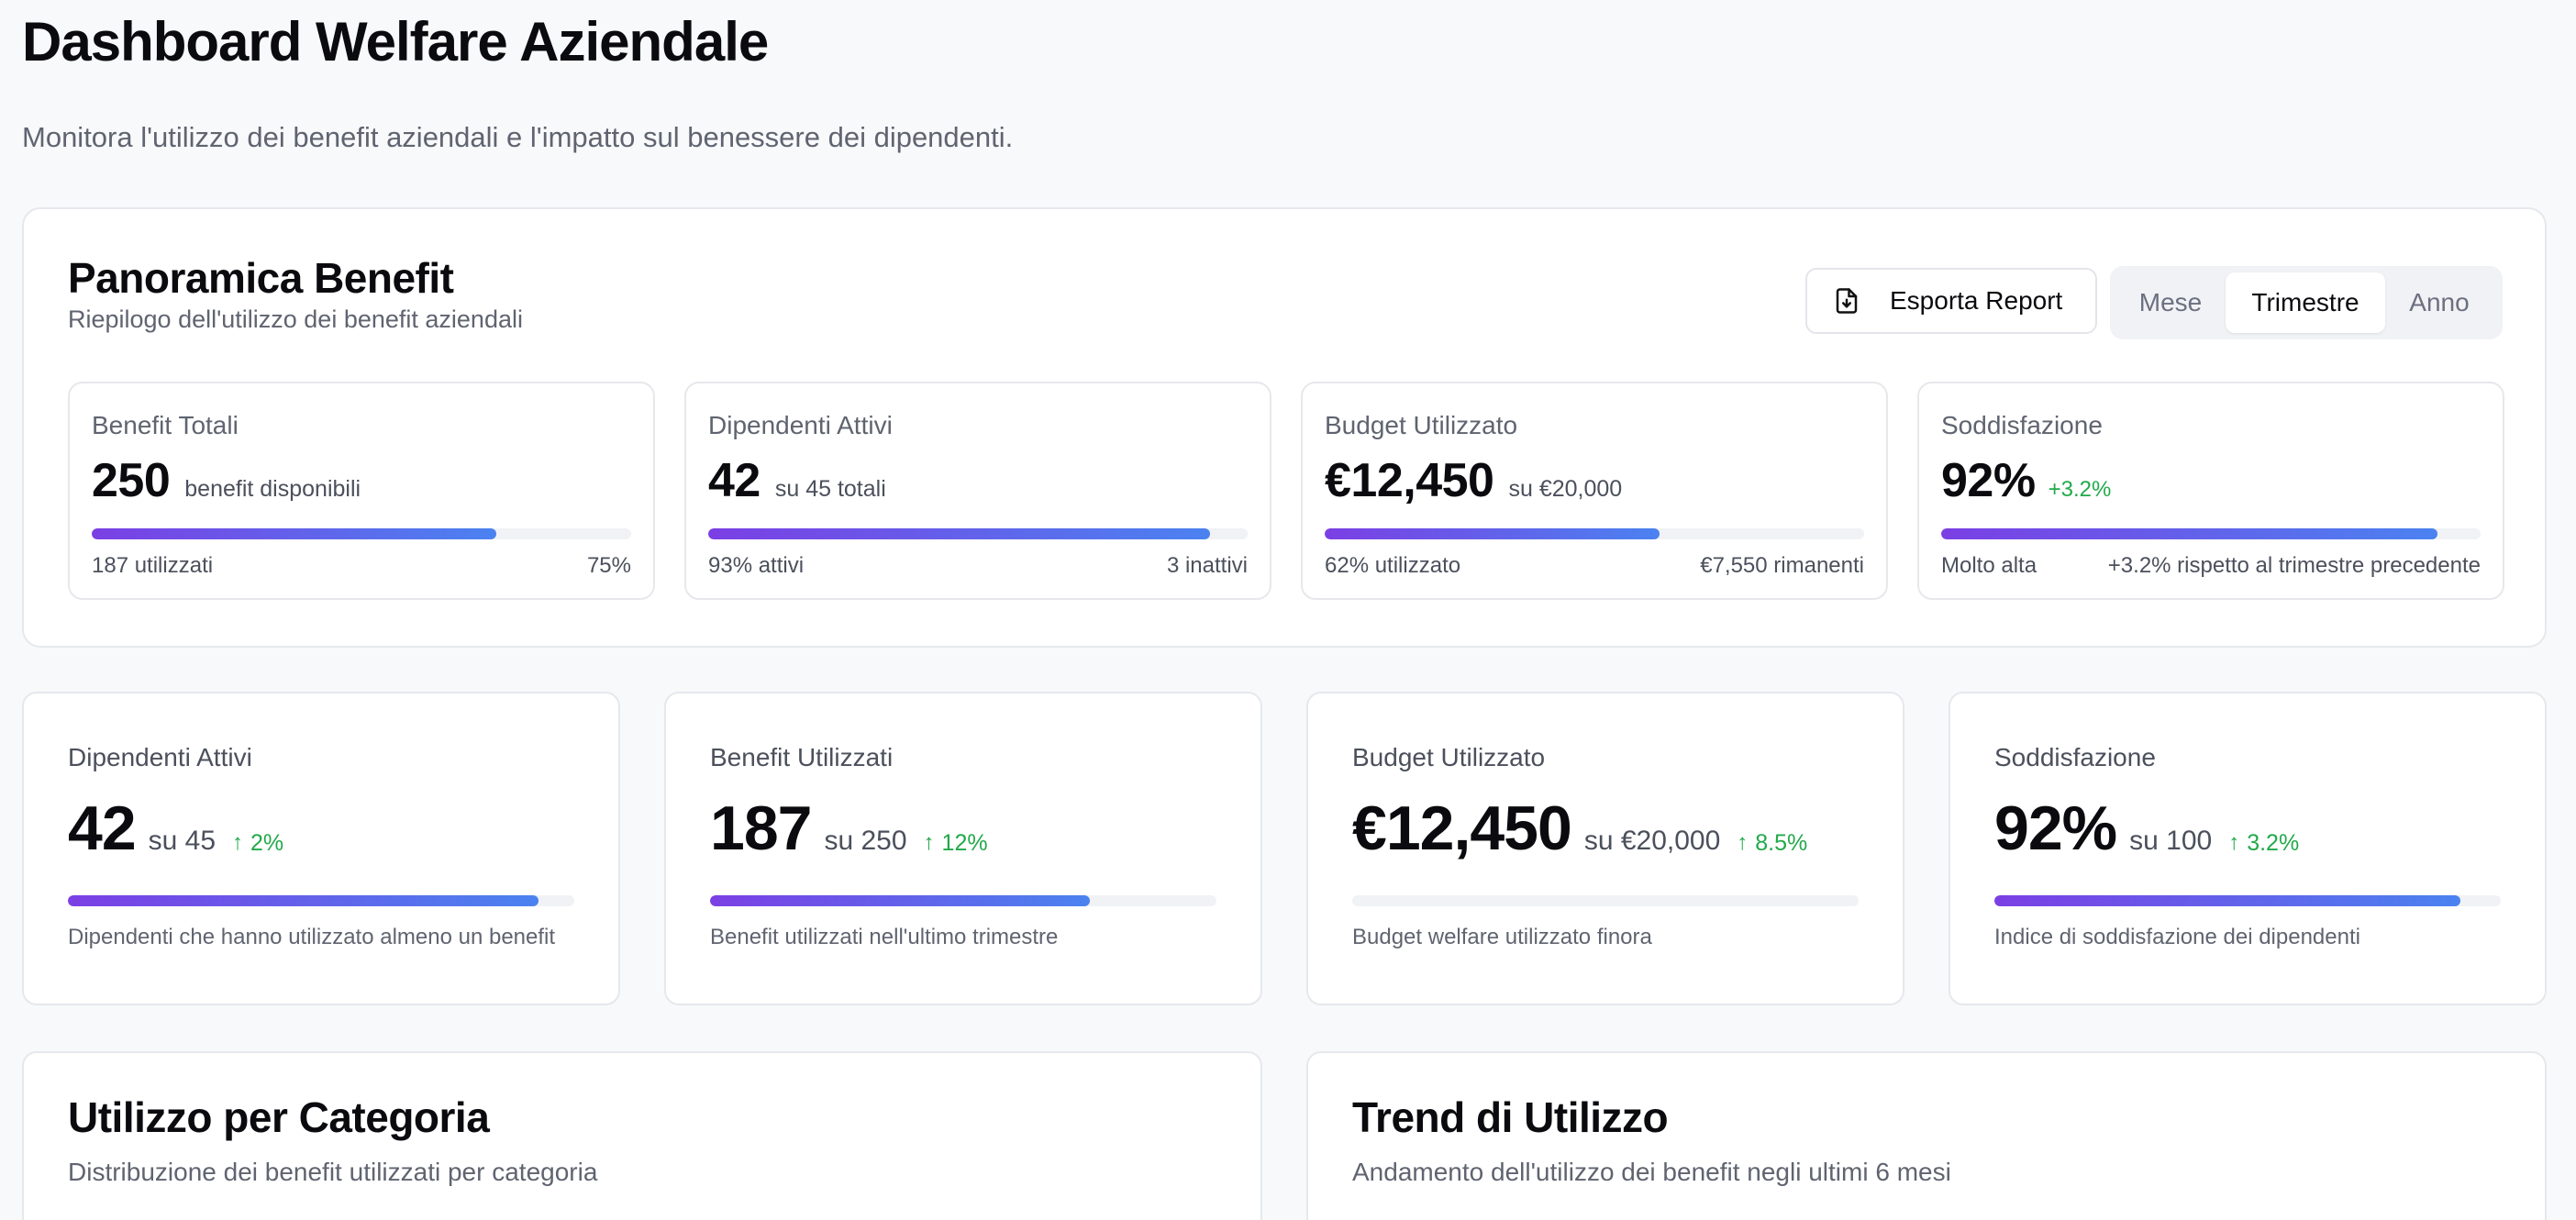 Image resolution: width=2576 pixels, height=1220 pixels. I want to click on stat-value: 42, so click(102, 828).